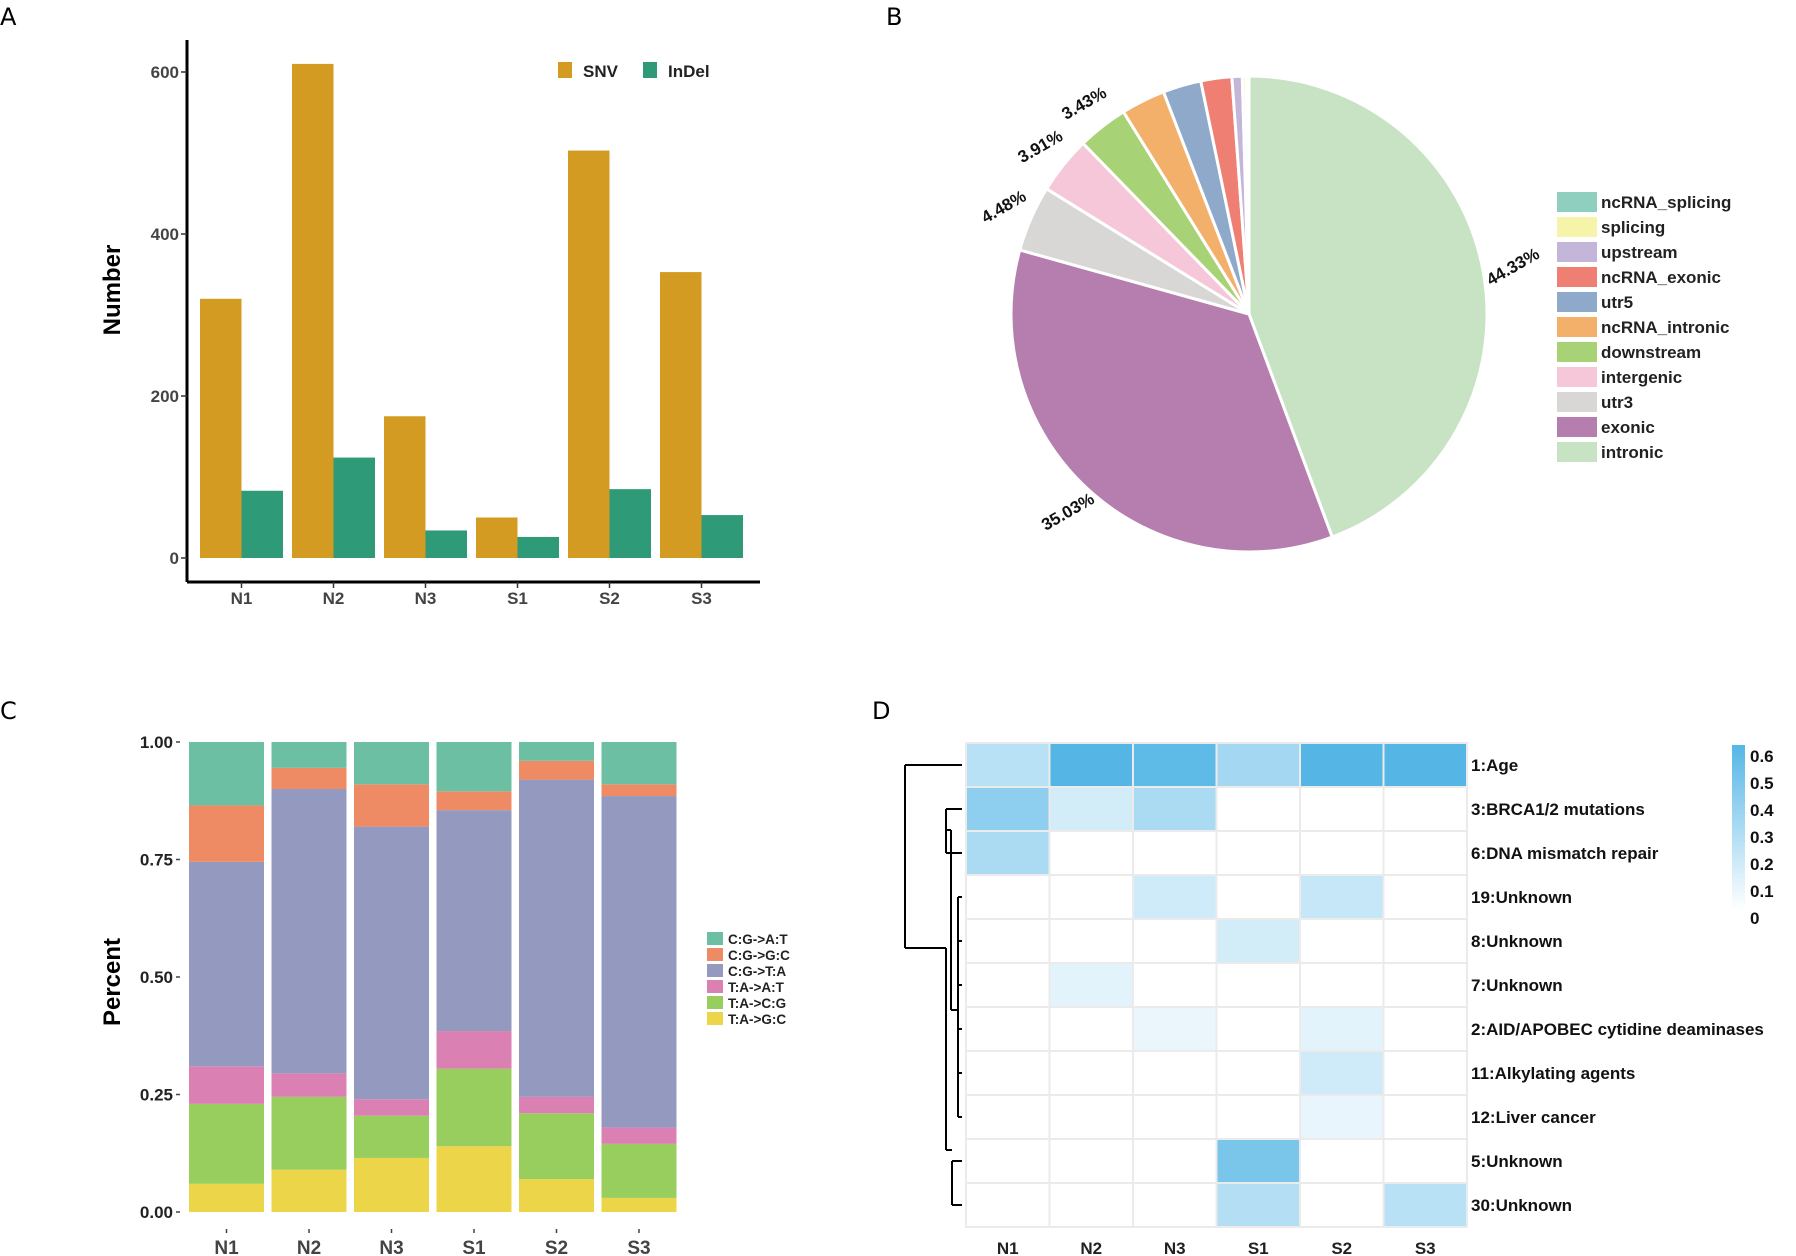  What do you see at coordinates (756, 987) in the screenshot?
I see `legend-label-t-a-a-t: T:A->A:T` at bounding box center [756, 987].